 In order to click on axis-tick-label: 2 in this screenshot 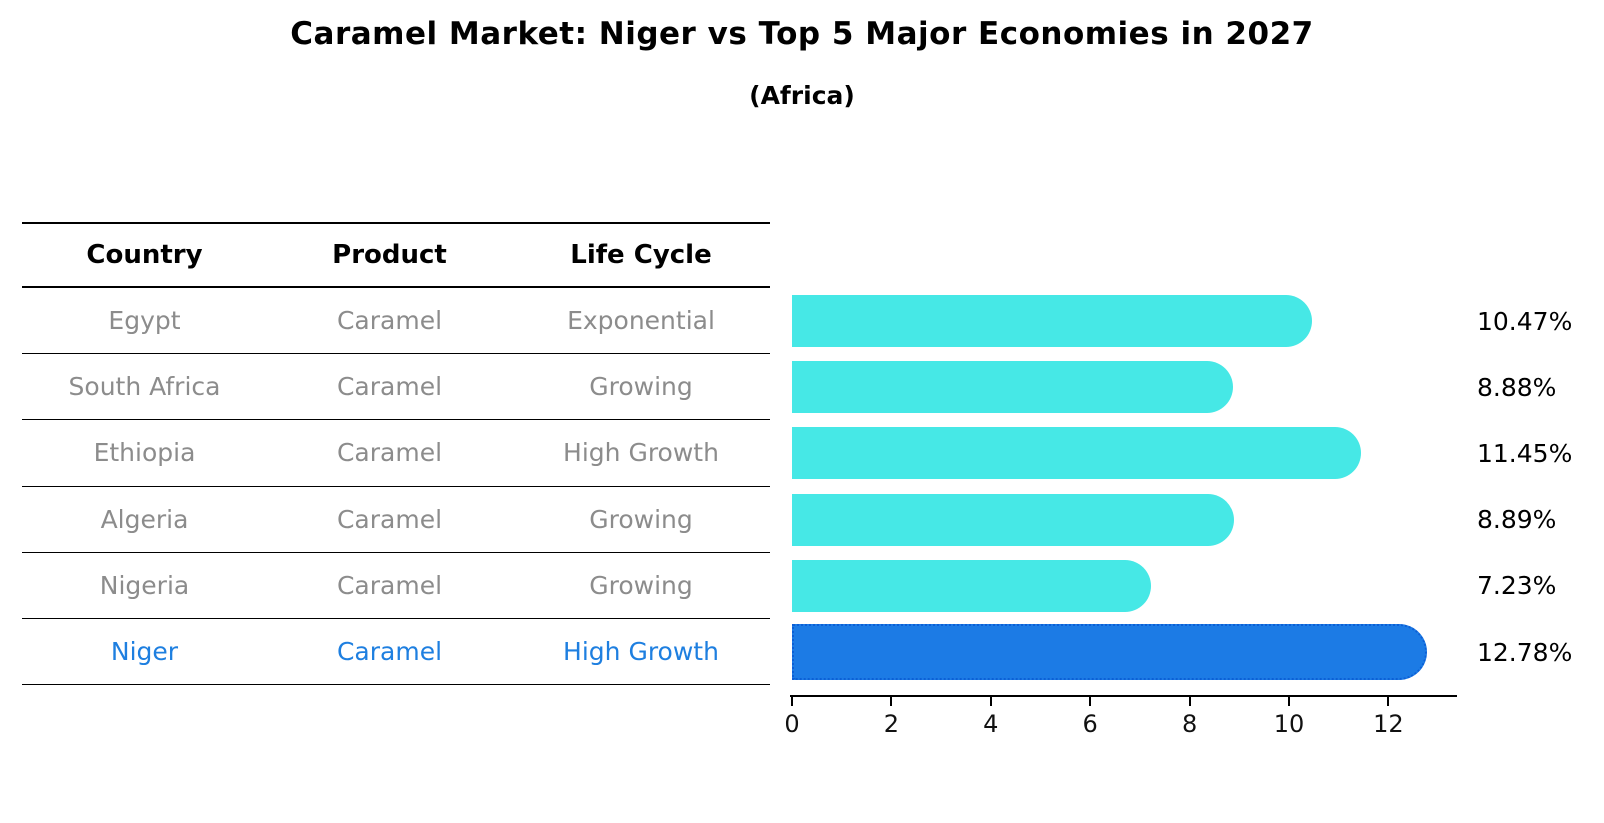, I will do `click(891, 724)`.